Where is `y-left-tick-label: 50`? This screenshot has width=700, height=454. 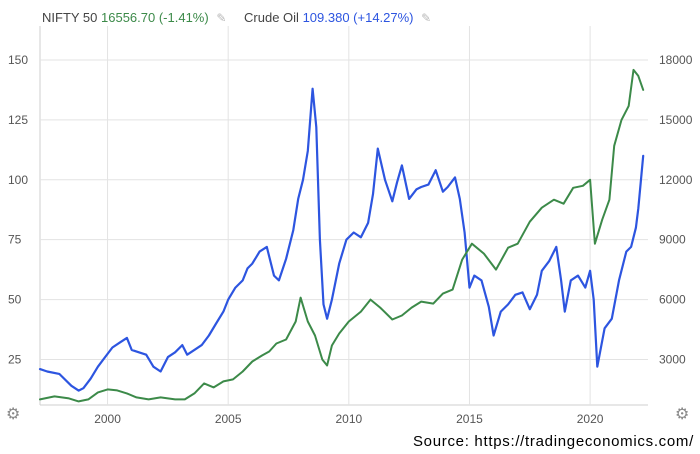
y-left-tick-label: 50 is located at coordinates (15, 300).